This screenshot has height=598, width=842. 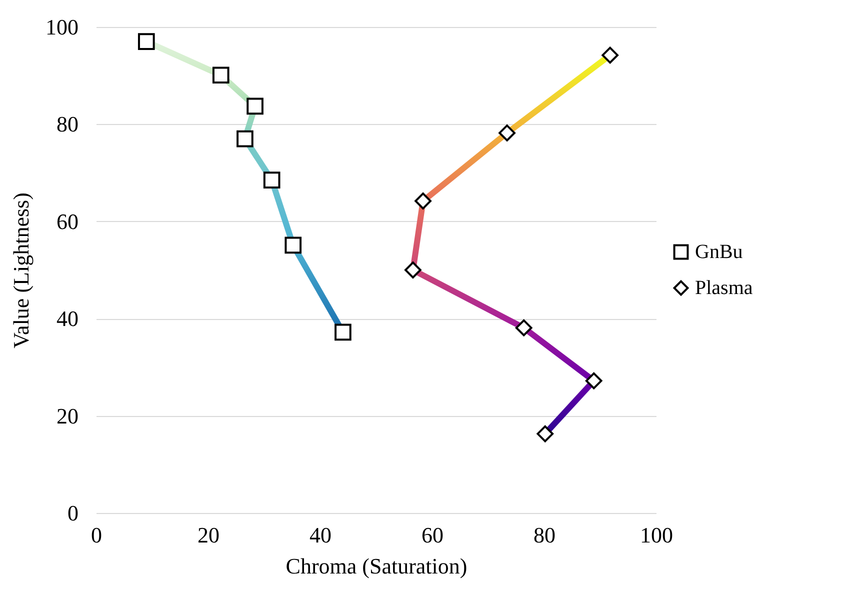 I want to click on legend-label: GnBu, so click(x=719, y=252).